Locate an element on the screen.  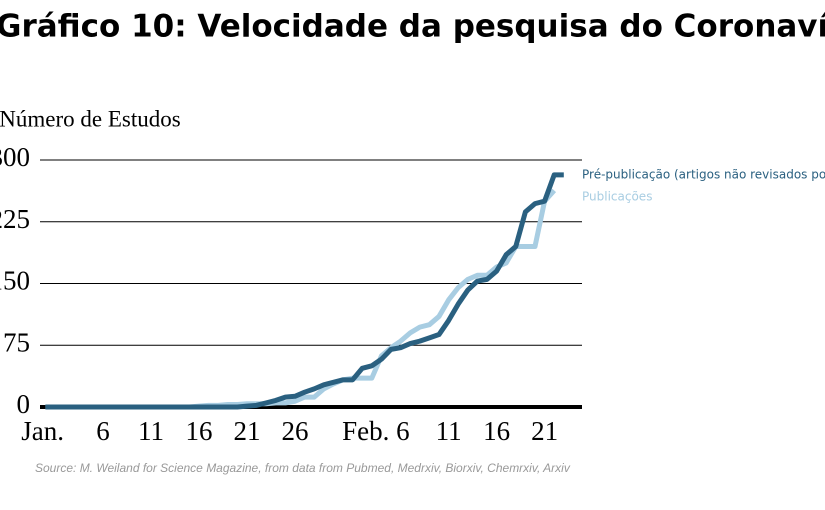
y-tick-label: 225 is located at coordinates (15, 219).